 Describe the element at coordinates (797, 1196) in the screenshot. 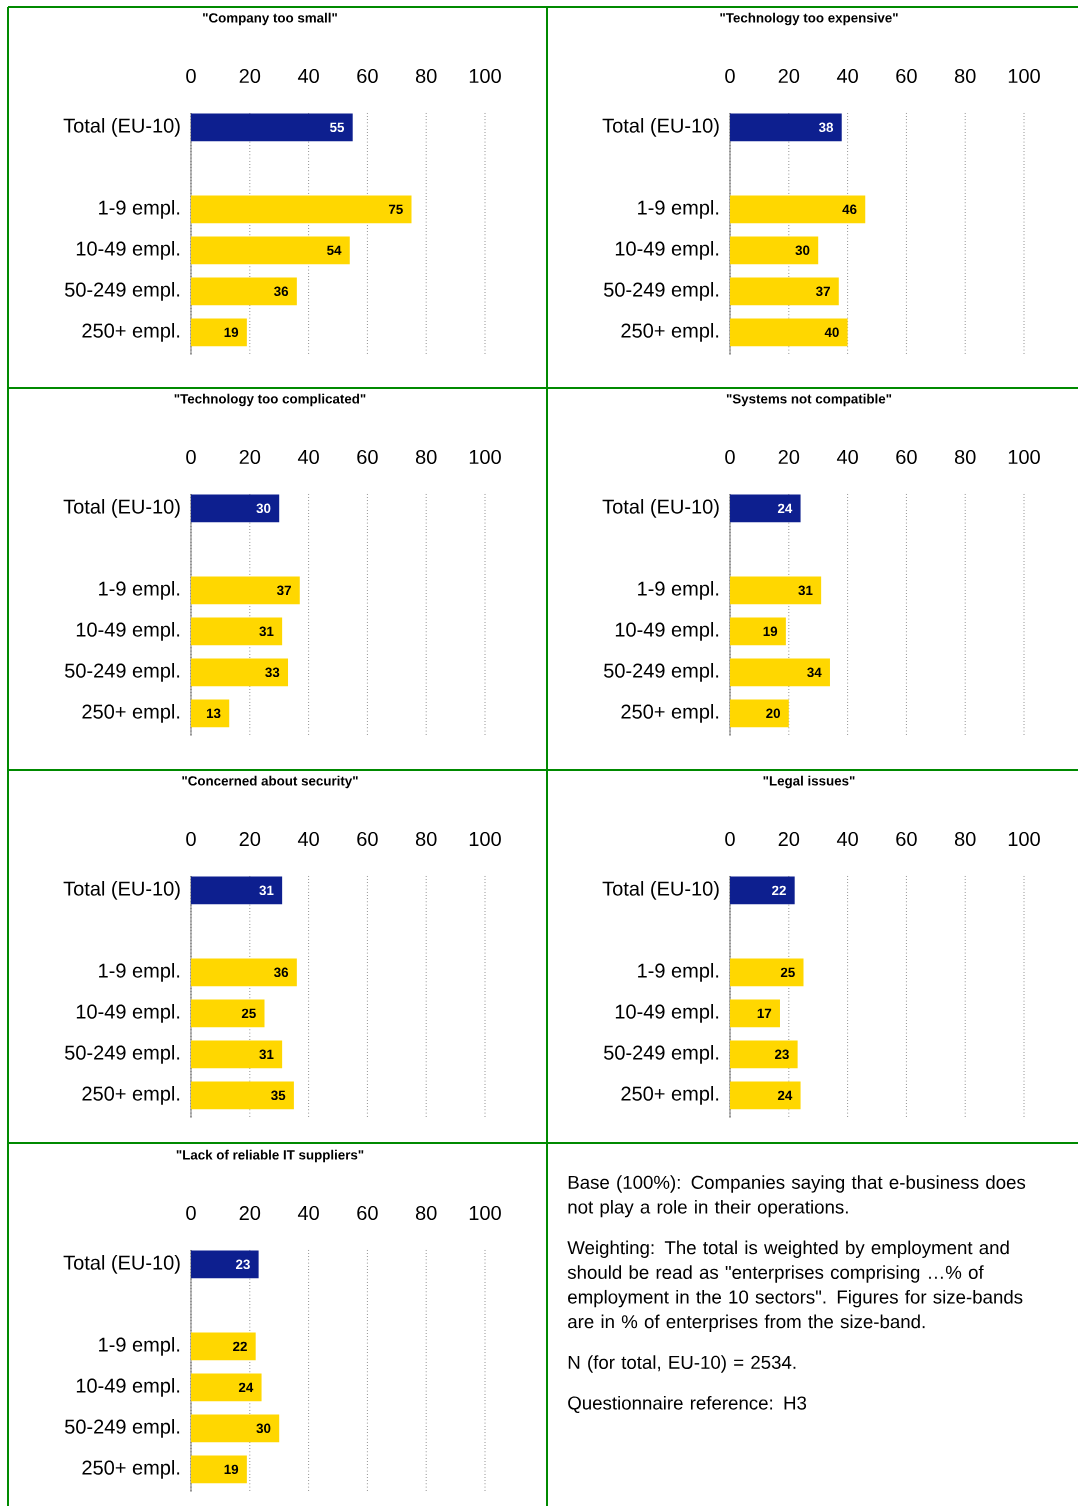

I see `text: Base (100%): Companies saying that e-business does not play a role in their operations.` at that location.